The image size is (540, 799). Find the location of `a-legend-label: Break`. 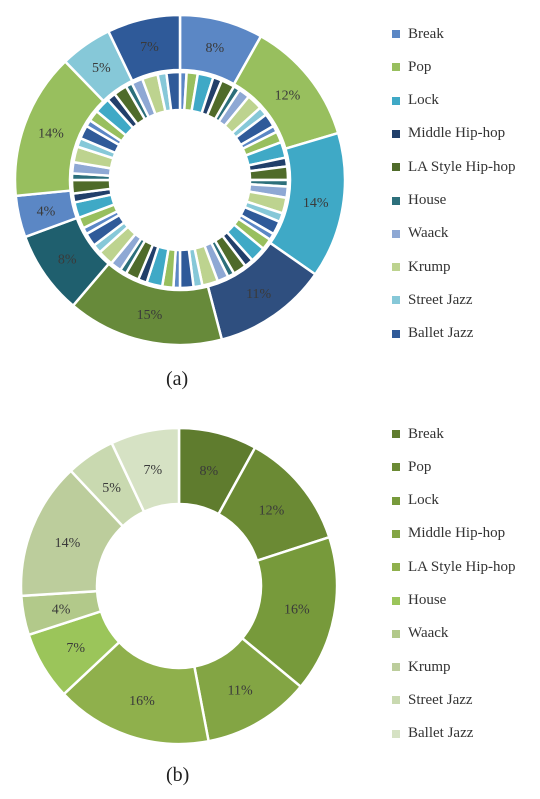

a-legend-label: Break is located at coordinates (426, 33).